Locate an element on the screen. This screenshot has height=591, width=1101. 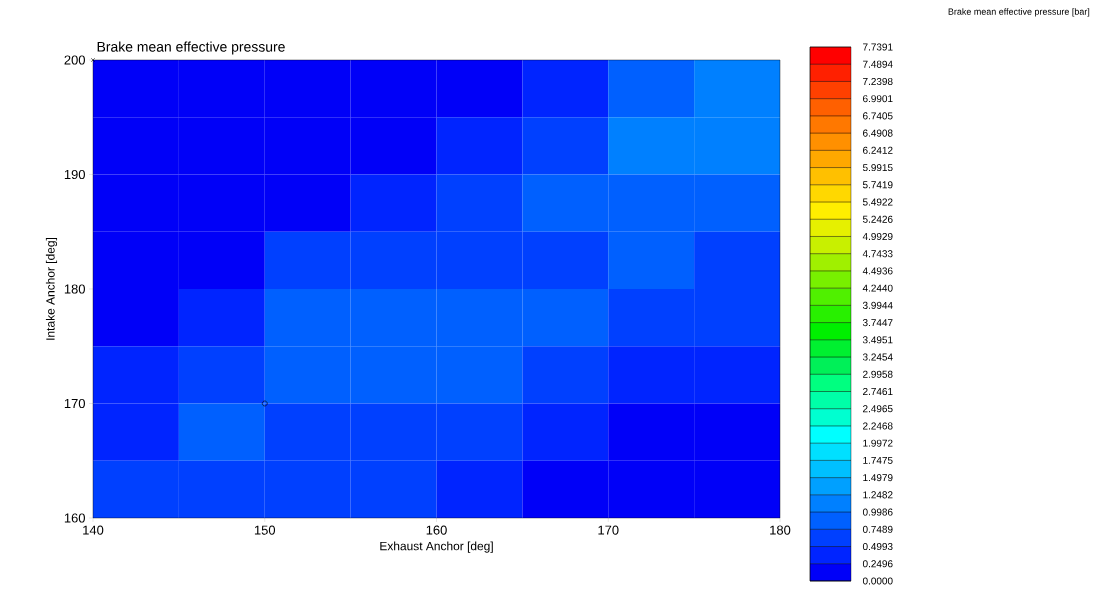
x-tick-label: 160 is located at coordinates (436, 530).